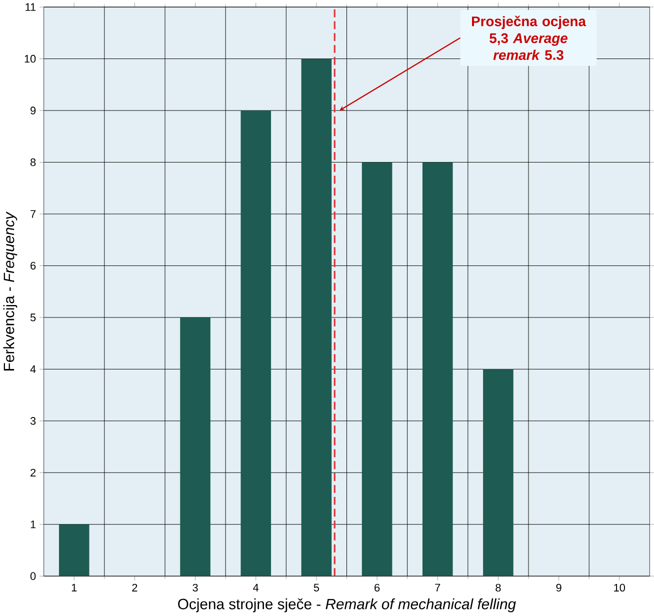  Describe the element at coordinates (33, 421) in the screenshot. I see `y-tick-label: 3` at that location.